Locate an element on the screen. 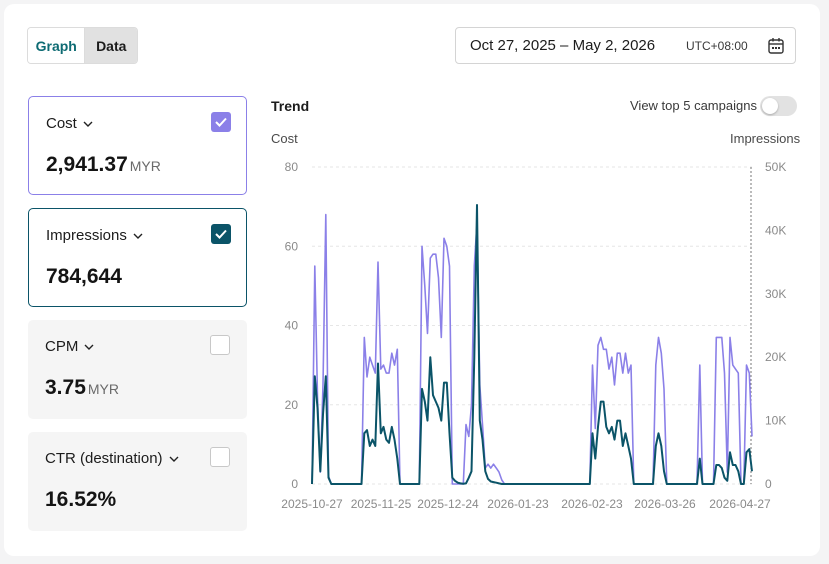  metric-dropdown-cost: Cost is located at coordinates (69, 123).